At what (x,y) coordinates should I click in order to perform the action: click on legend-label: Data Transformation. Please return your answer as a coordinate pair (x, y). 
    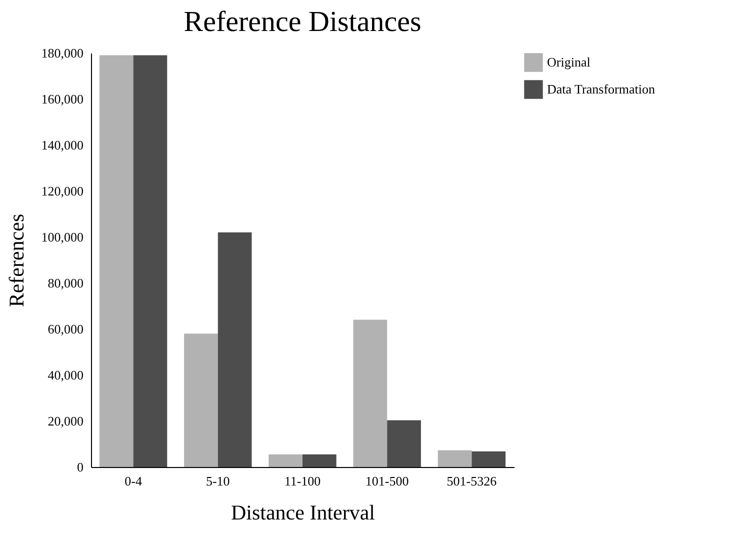
    Looking at the image, I should click on (601, 89).